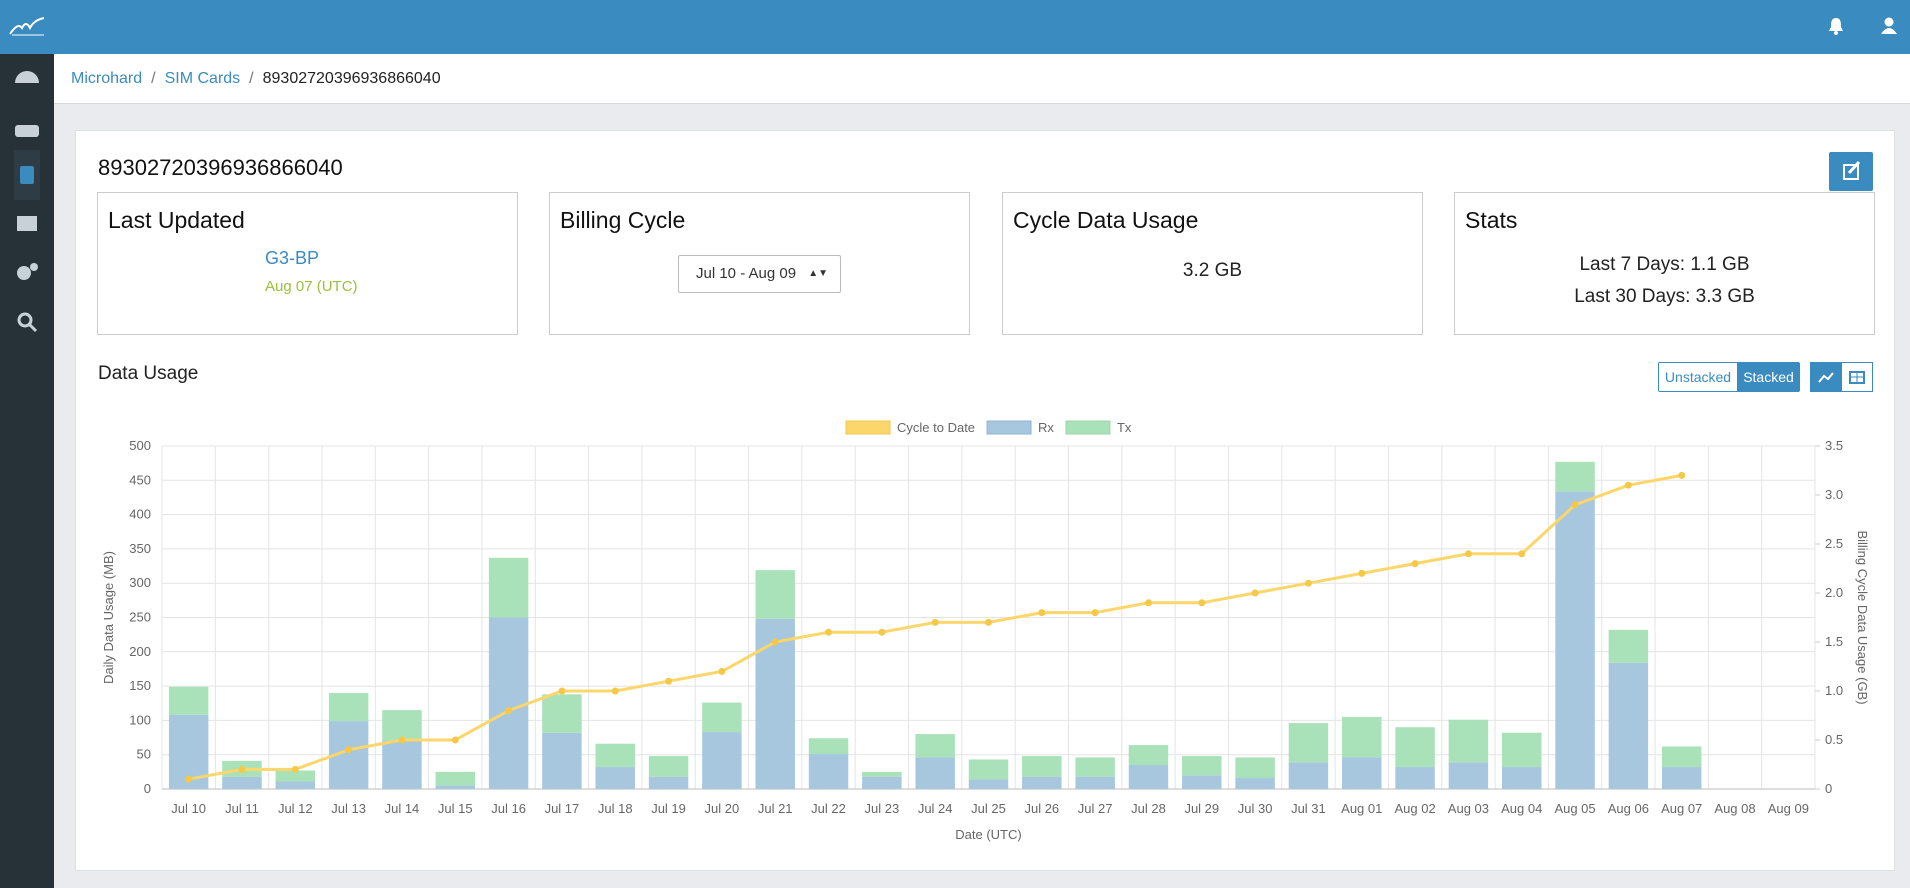 Image resolution: width=1910 pixels, height=888 pixels. Describe the element at coordinates (24, 273) in the screenshot. I see `settings-icon` at that location.